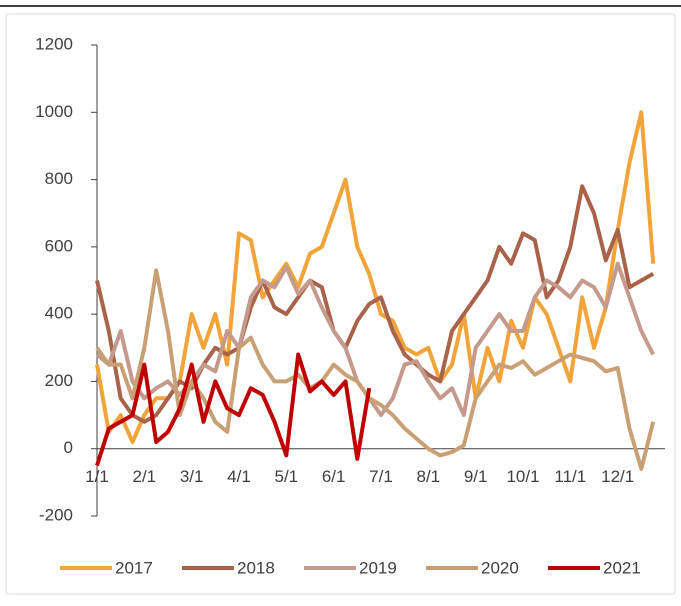  What do you see at coordinates (59, 380) in the screenshot?
I see `y-tick-label: 200` at bounding box center [59, 380].